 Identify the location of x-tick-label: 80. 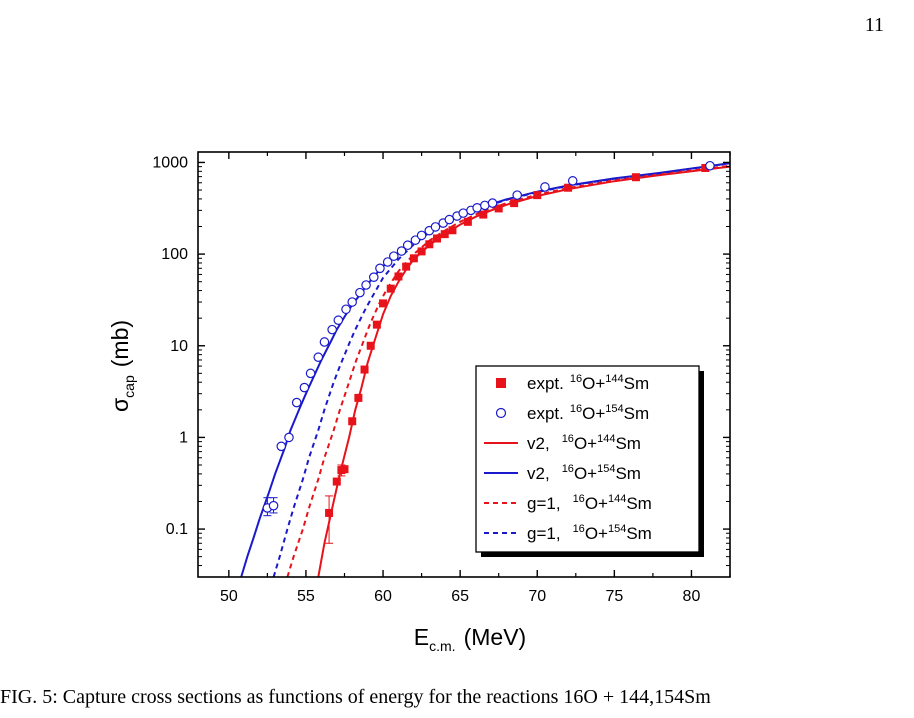
(692, 596).